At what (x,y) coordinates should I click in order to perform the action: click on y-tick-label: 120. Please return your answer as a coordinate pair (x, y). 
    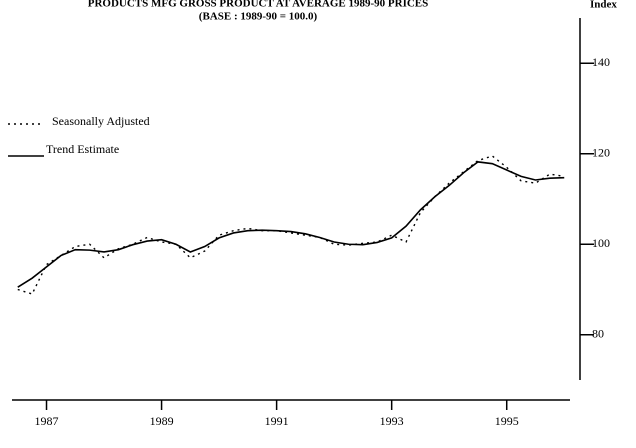
    Looking at the image, I should click on (601, 153).